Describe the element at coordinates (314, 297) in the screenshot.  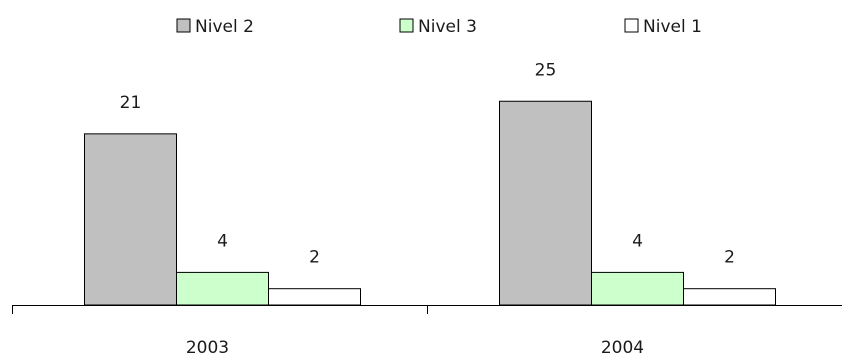
I see `bar-nivel-1-2003` at that location.